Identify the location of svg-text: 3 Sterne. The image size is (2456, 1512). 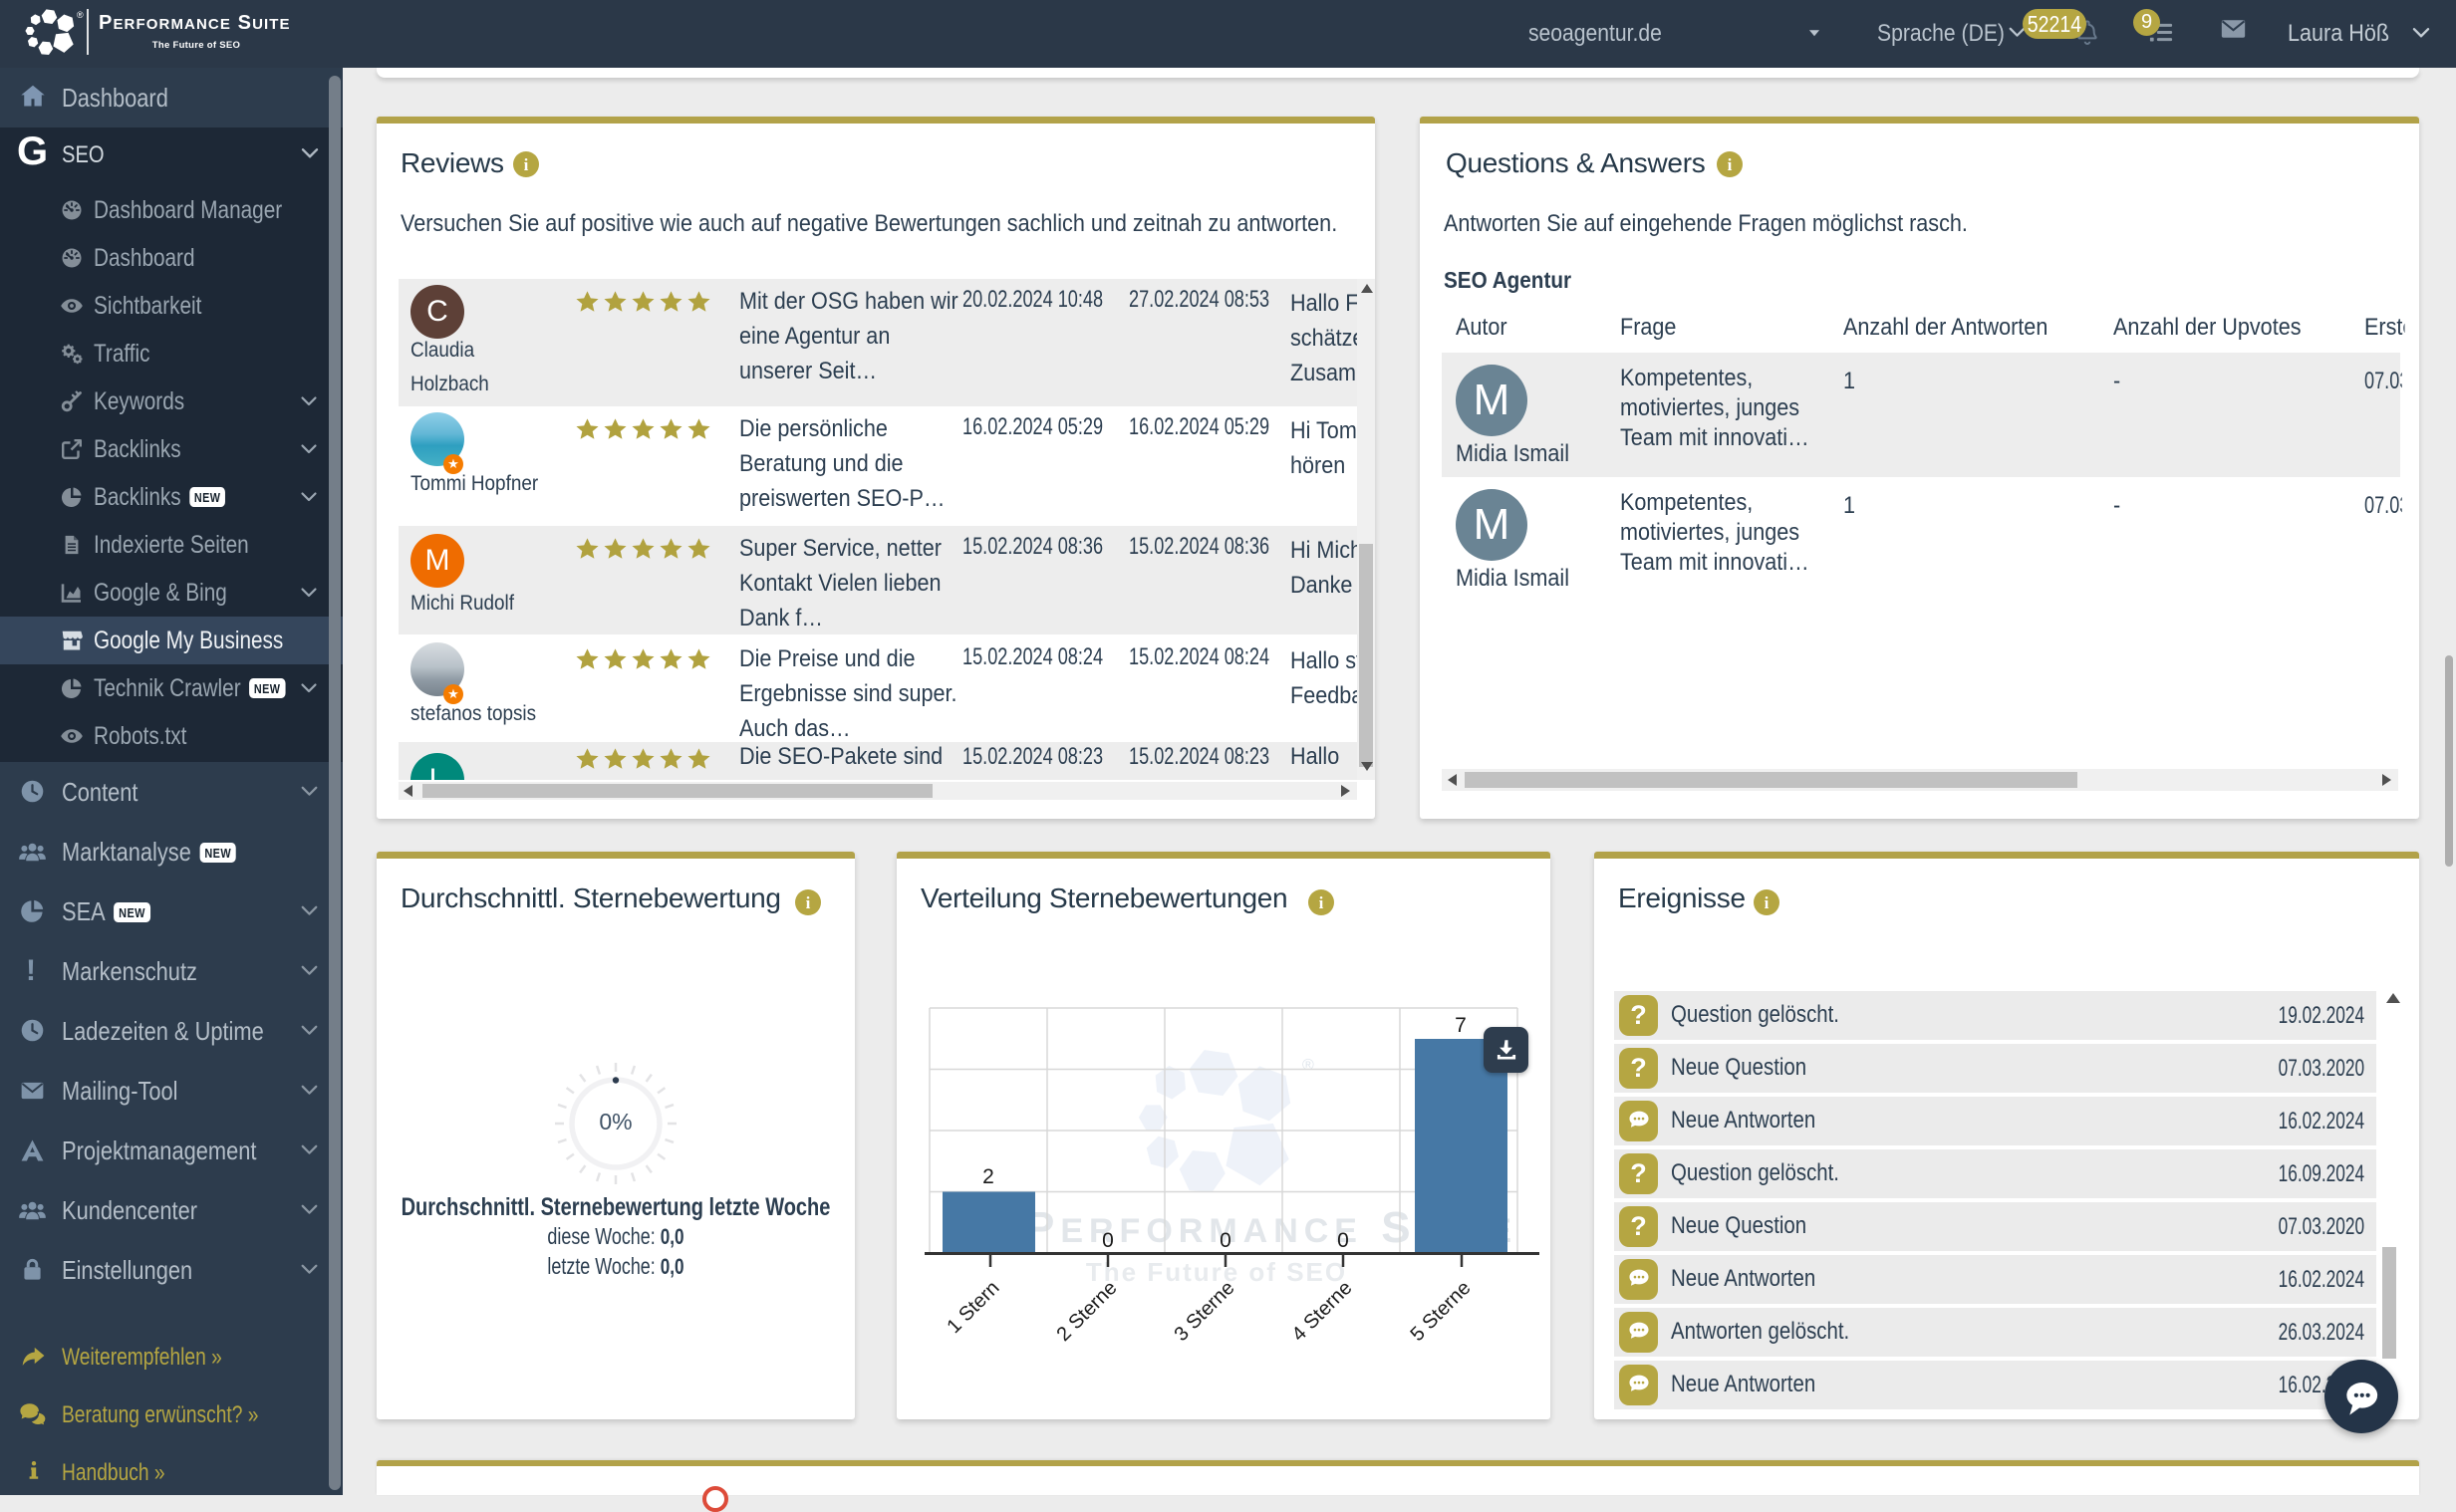
(1205, 1311).